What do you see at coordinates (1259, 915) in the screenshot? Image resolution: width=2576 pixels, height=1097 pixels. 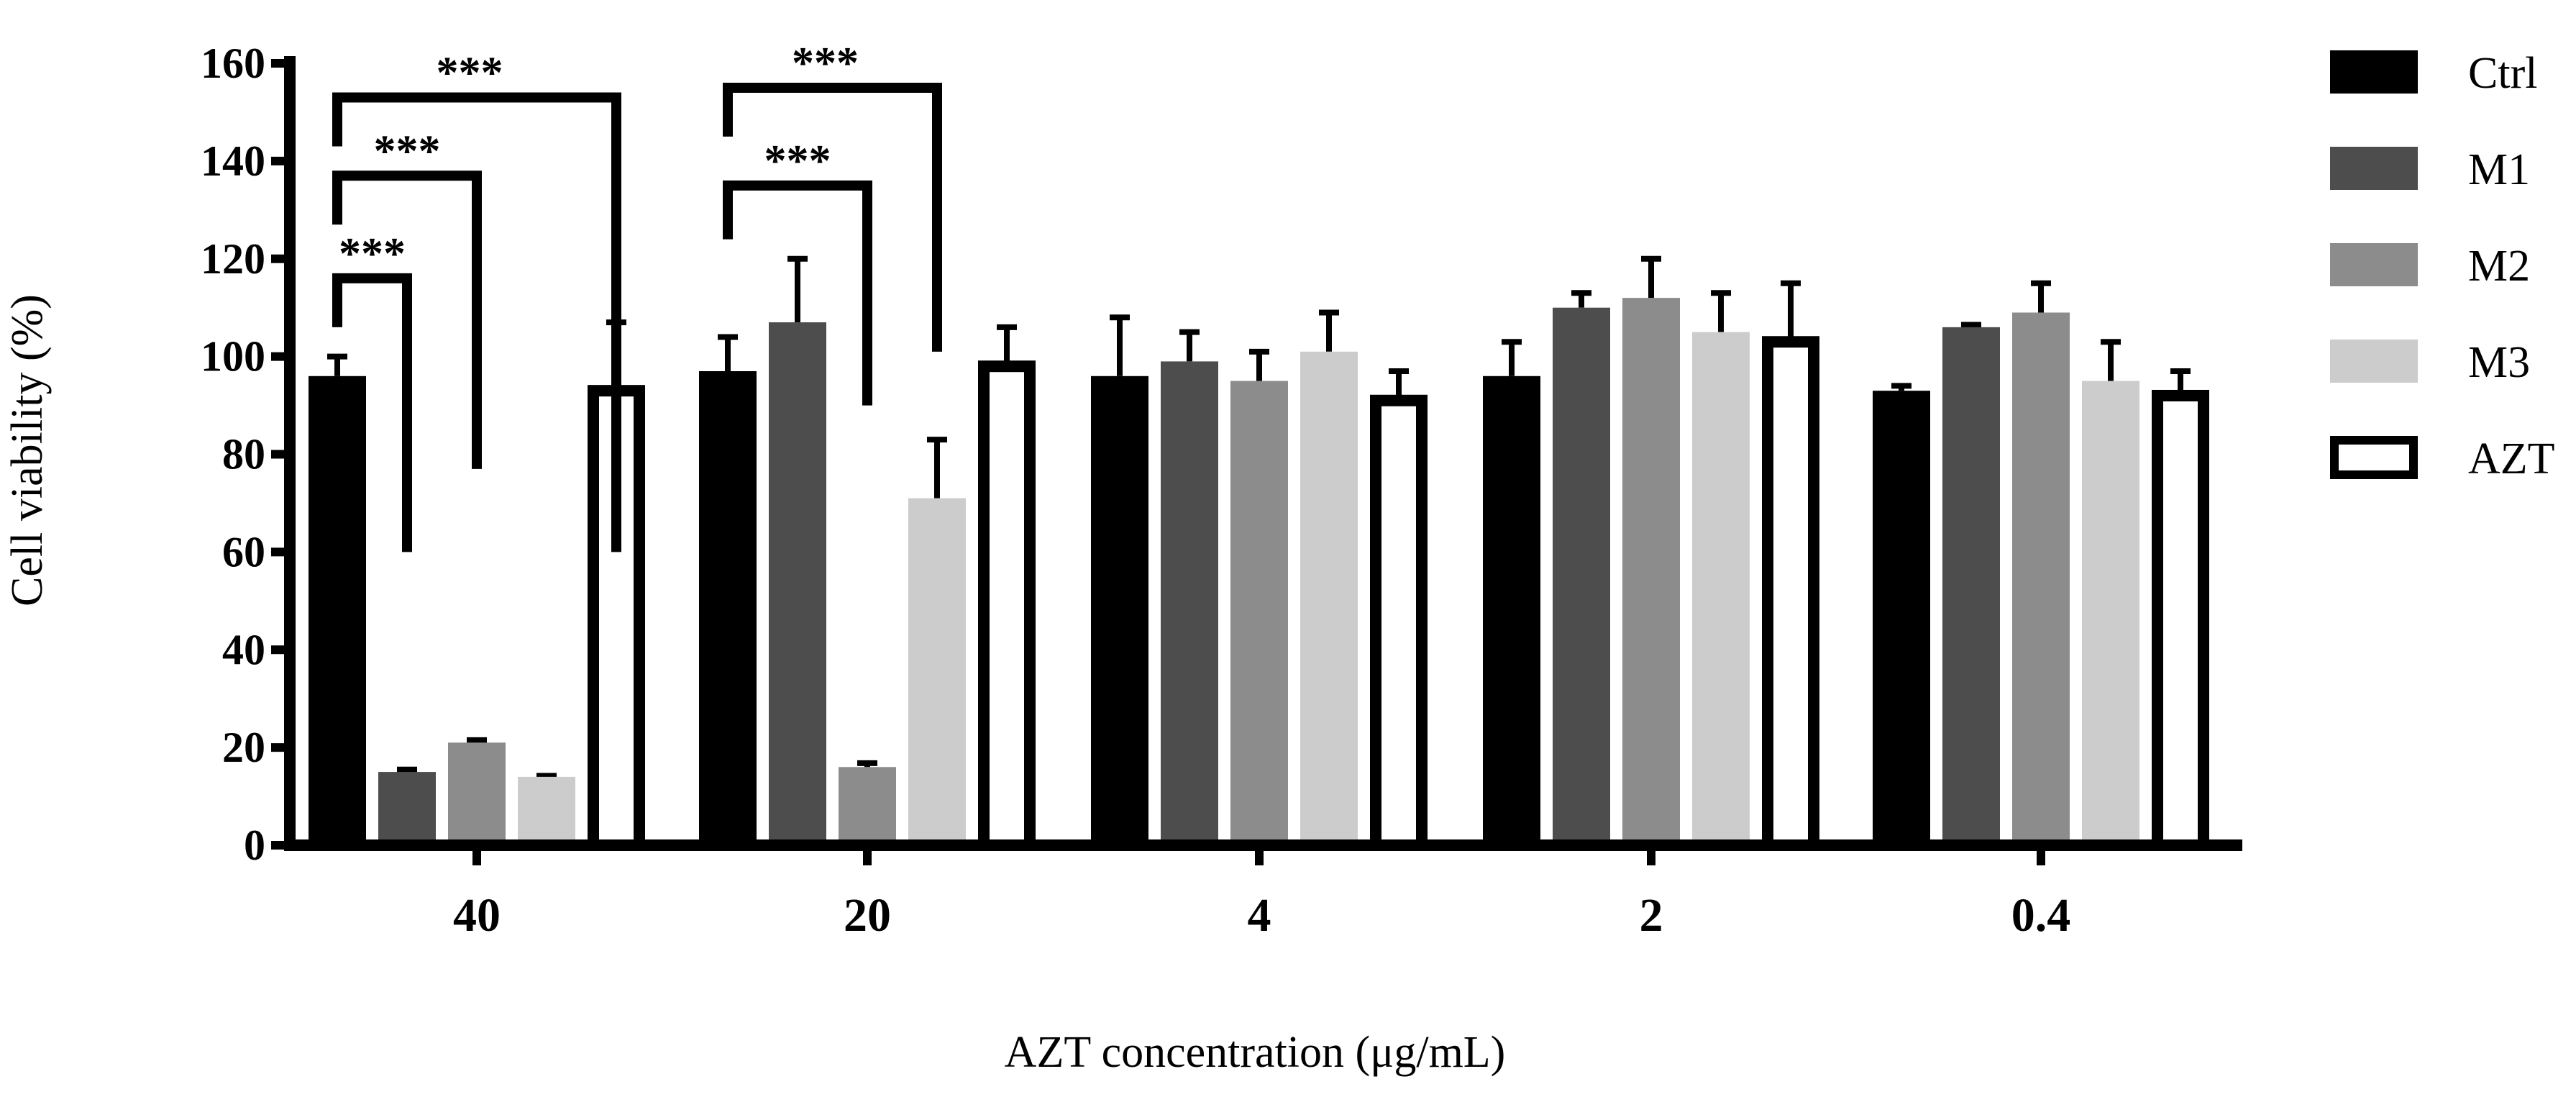 I see `x-tick-label: 4` at bounding box center [1259, 915].